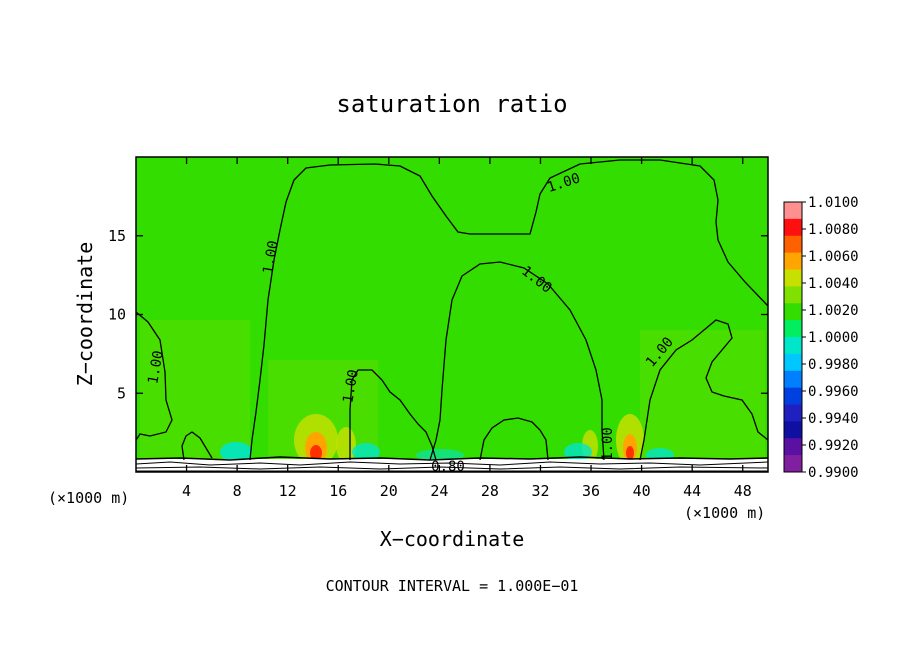 This screenshot has height=654, width=904. I want to click on contour-line-left, so click(154, 376).